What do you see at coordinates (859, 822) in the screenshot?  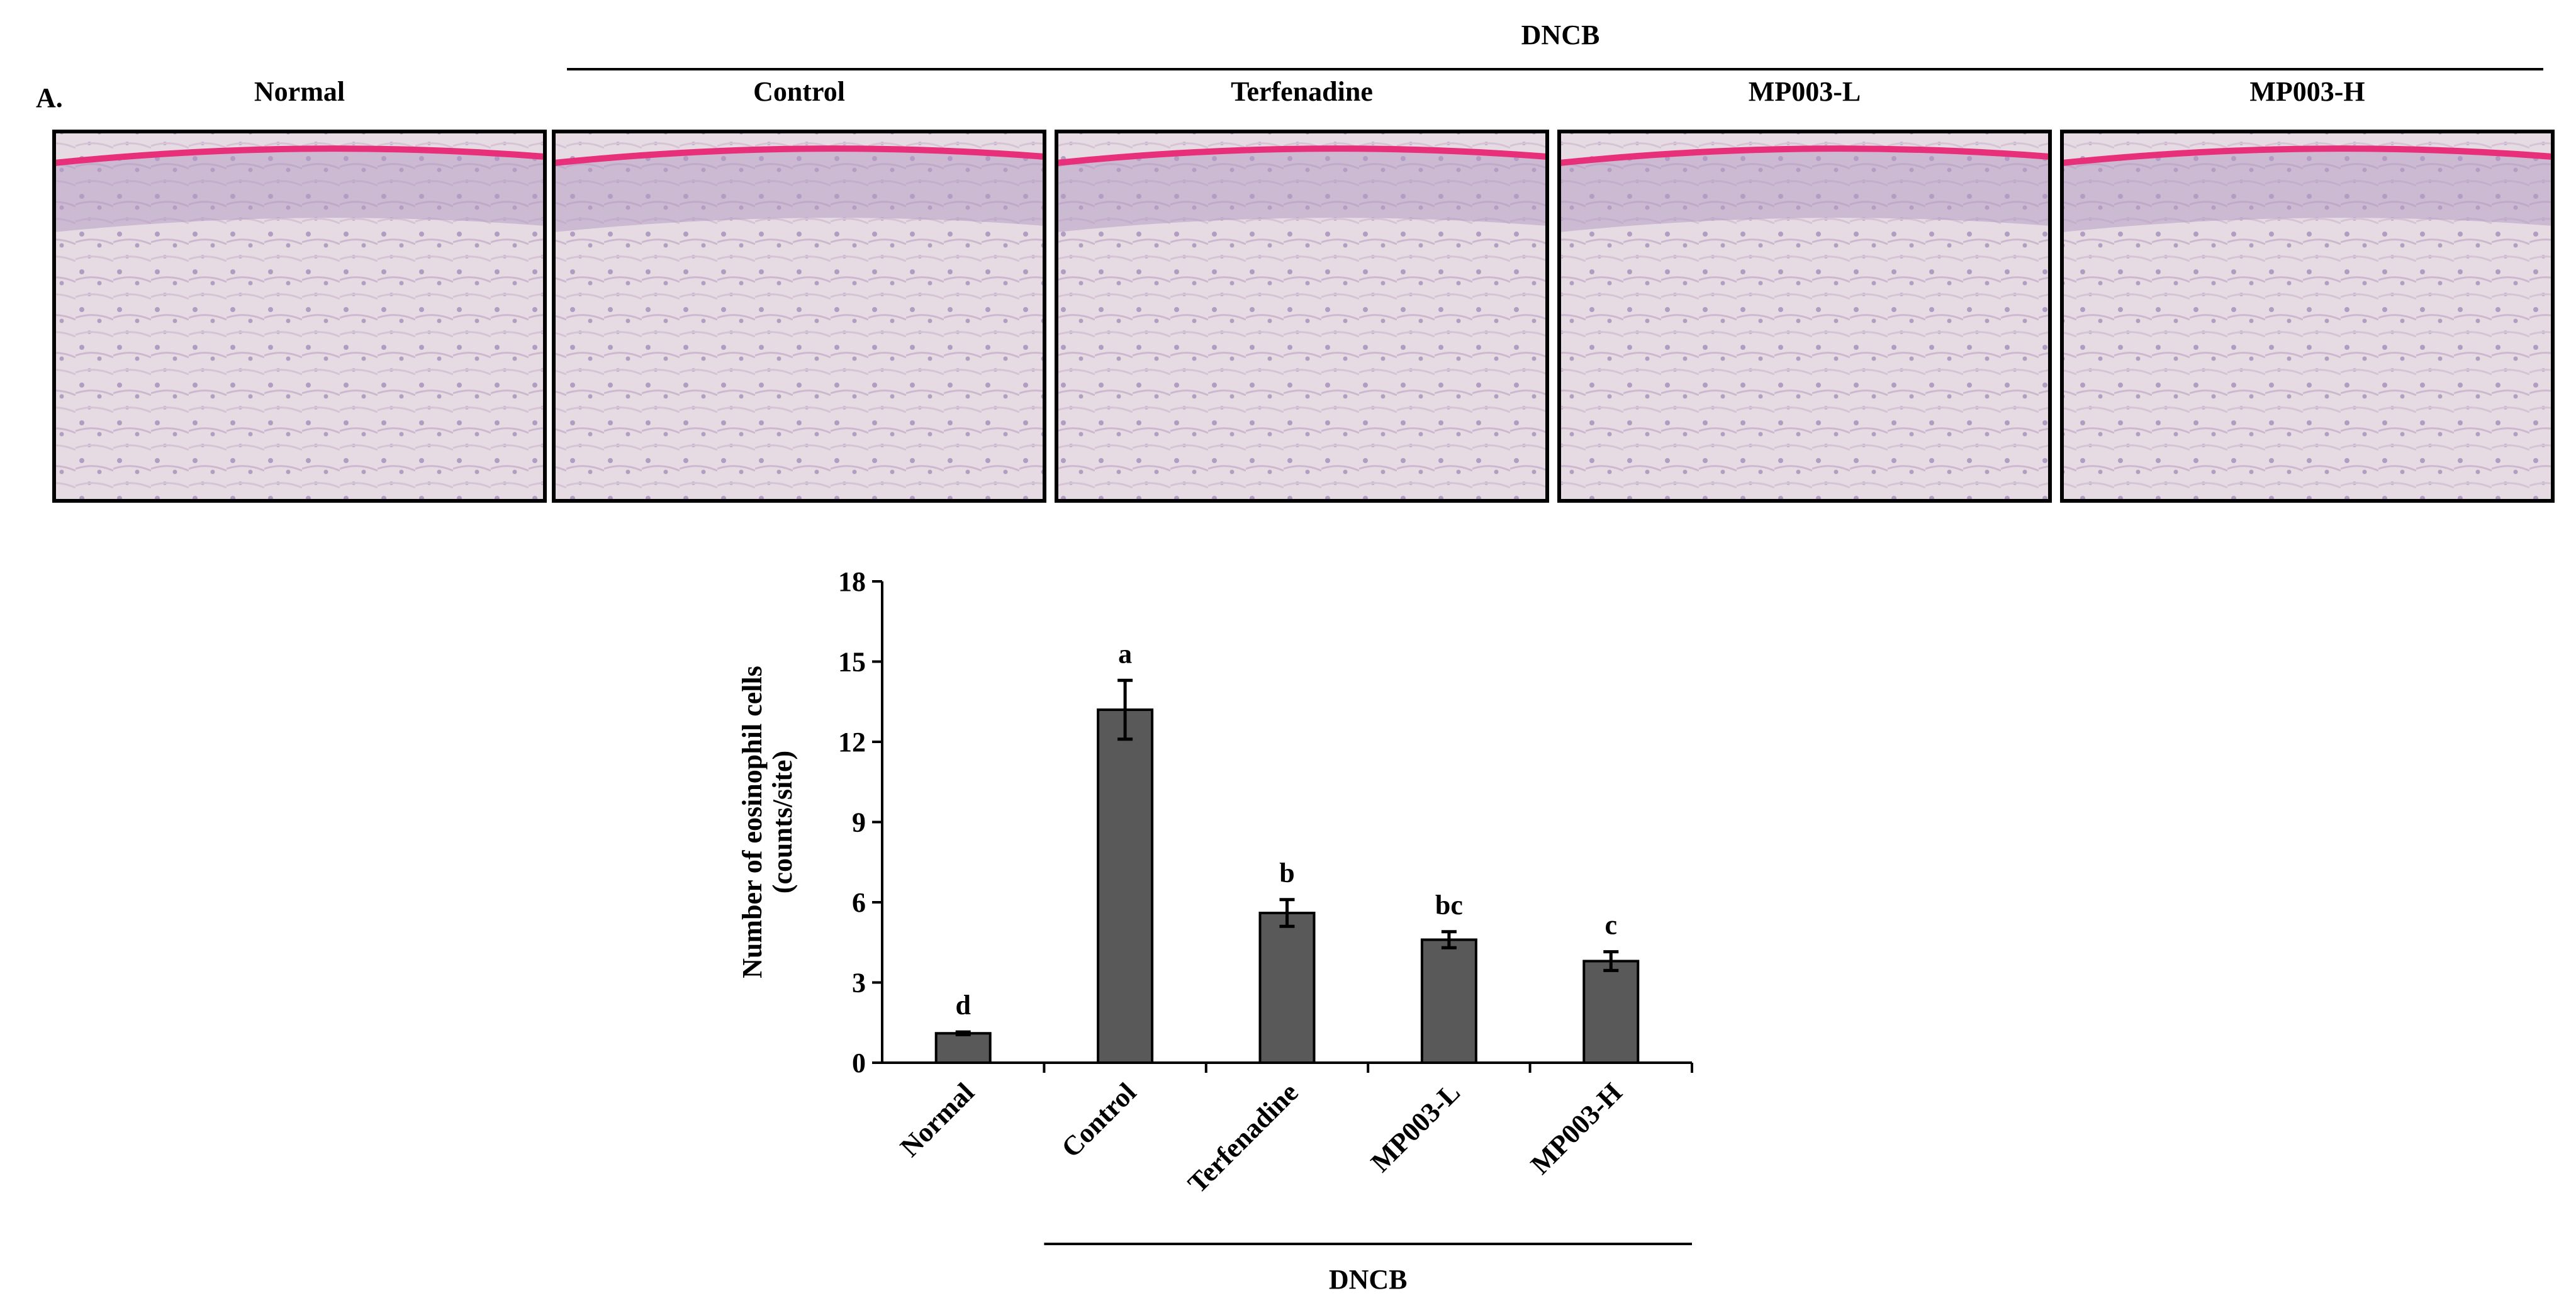 I see `y-tick-label: 9` at bounding box center [859, 822].